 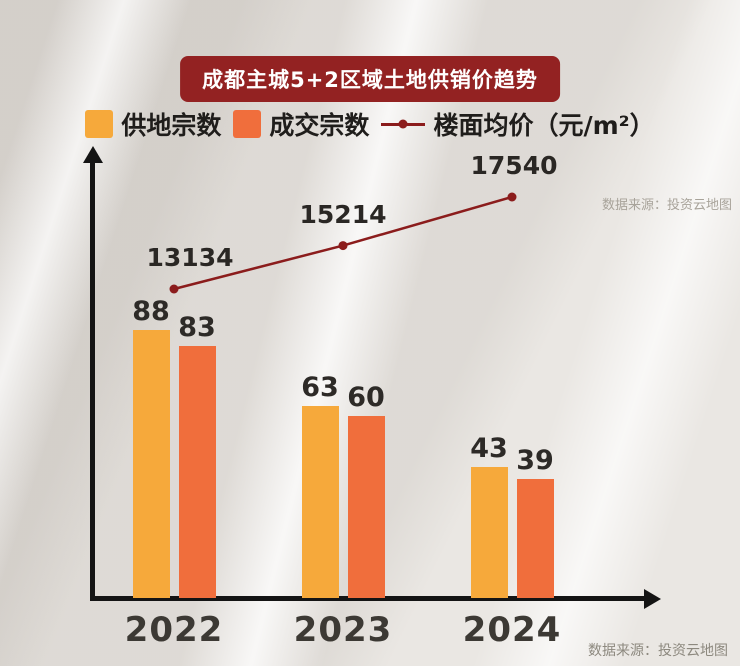 I want to click on line-value-label: 13134, so click(x=190, y=257).